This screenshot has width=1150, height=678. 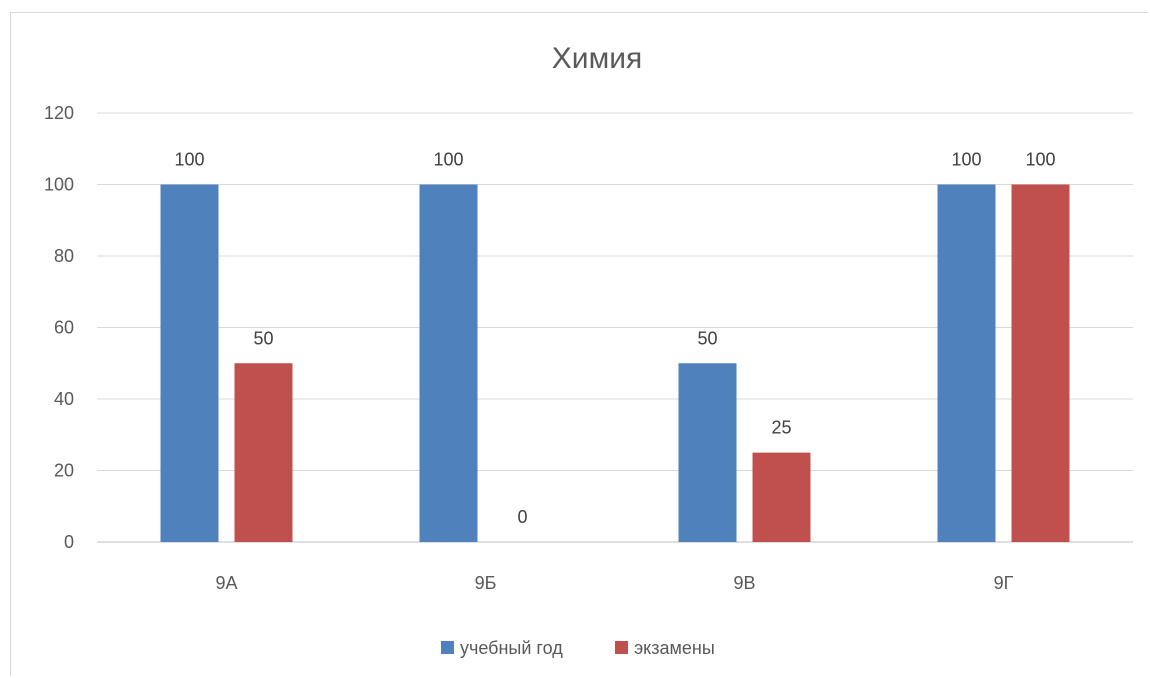 I want to click on legend: учебный год экзамены, so click(x=578, y=648).